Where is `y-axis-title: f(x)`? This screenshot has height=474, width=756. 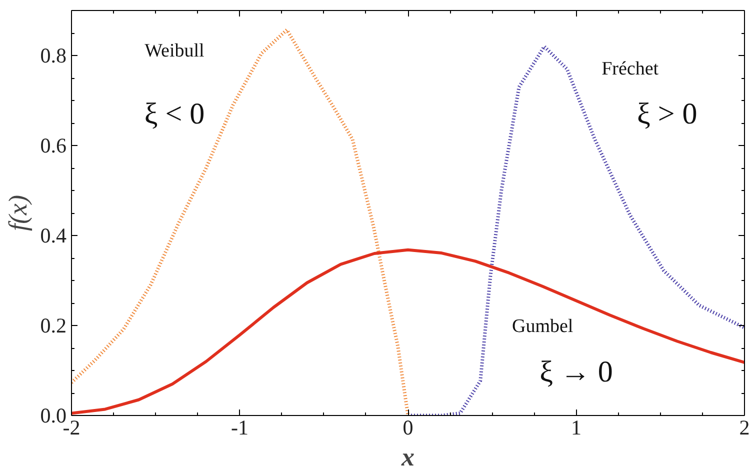
y-axis-title: f(x) is located at coordinates (17, 213).